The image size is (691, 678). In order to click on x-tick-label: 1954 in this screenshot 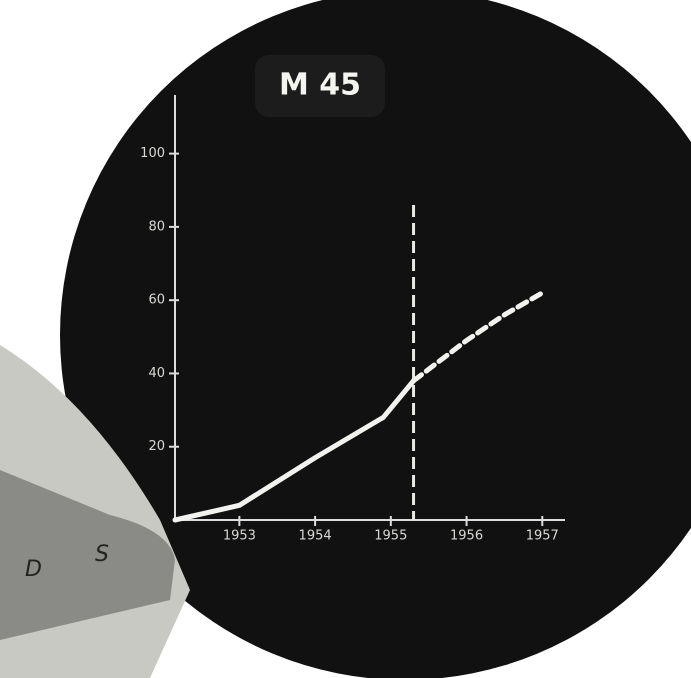, I will do `click(315, 536)`.